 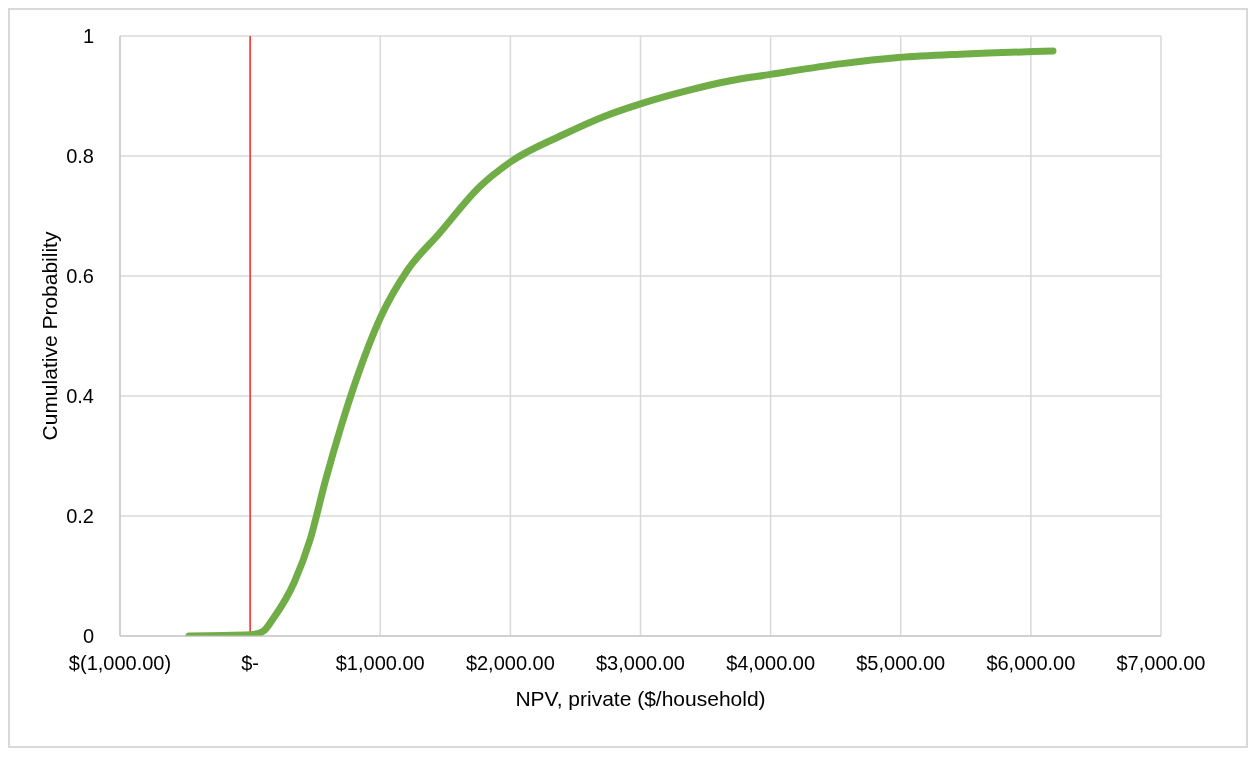 What do you see at coordinates (80, 396) in the screenshot?
I see `y-tick-label: 0.4` at bounding box center [80, 396].